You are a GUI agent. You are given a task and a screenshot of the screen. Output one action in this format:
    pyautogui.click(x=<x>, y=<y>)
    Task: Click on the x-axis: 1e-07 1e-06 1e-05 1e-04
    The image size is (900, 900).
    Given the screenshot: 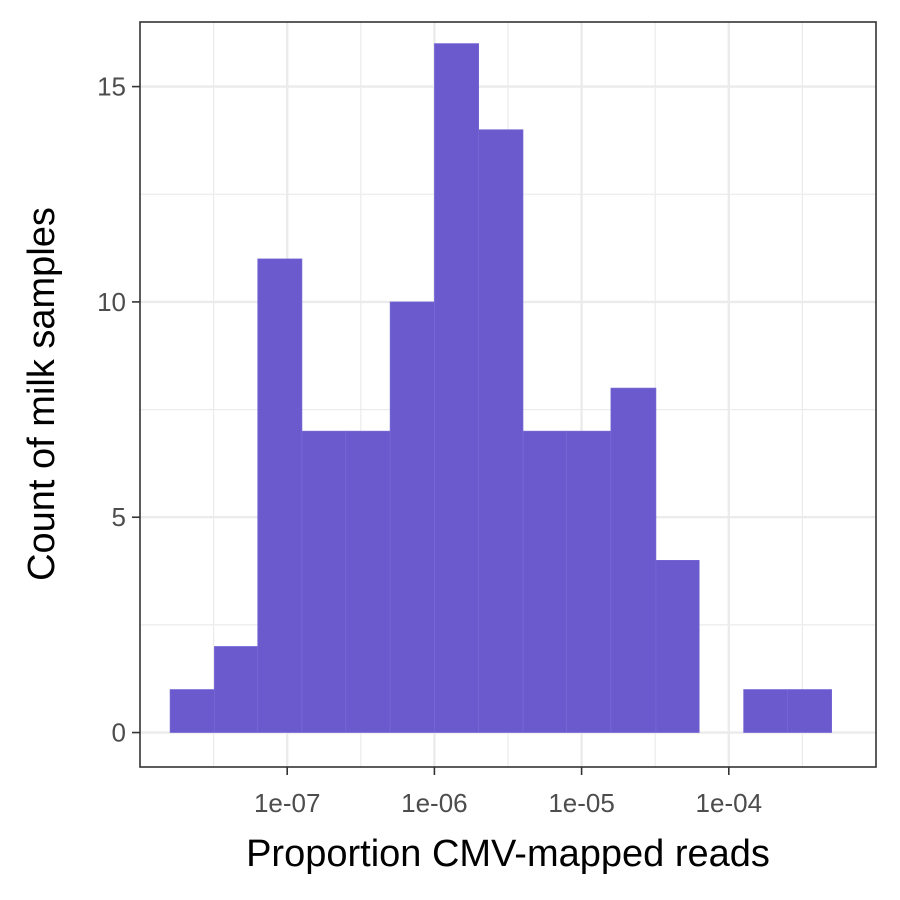 What is the action you would take?
    pyautogui.click(x=508, y=792)
    